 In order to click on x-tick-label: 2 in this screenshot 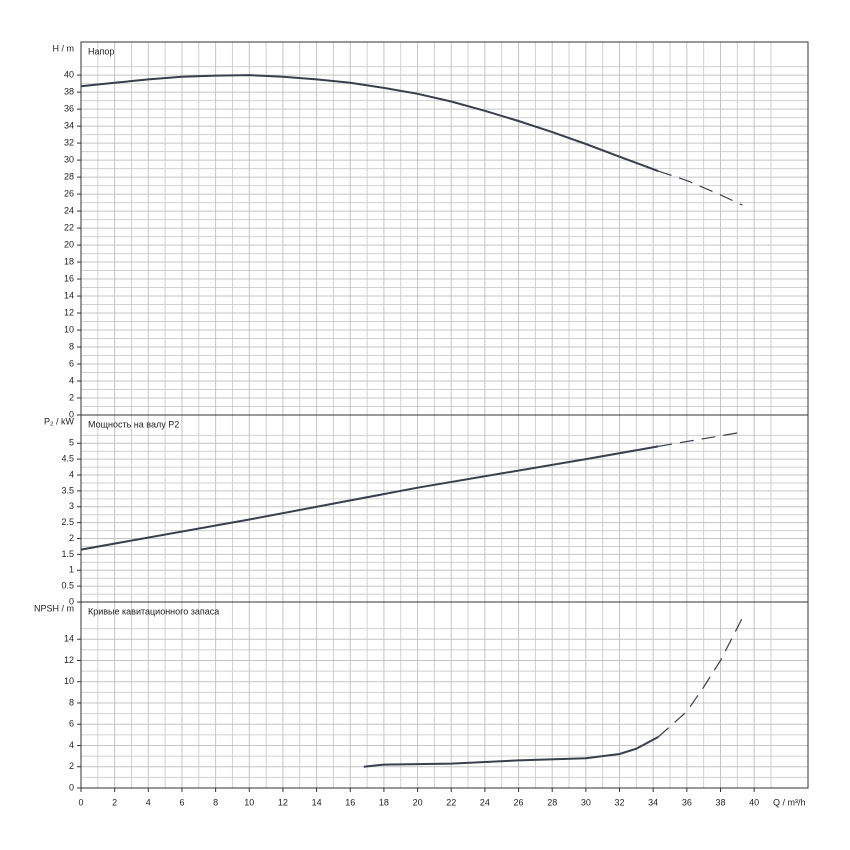, I will do `click(114, 802)`.